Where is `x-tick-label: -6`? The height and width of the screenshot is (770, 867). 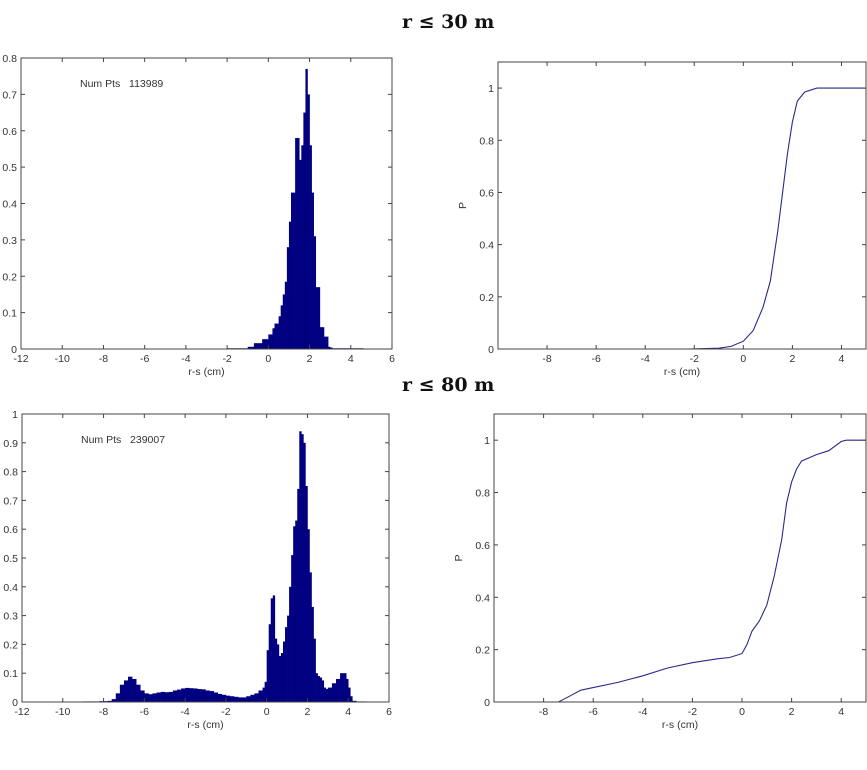 x-tick-label: -6 is located at coordinates (144, 359).